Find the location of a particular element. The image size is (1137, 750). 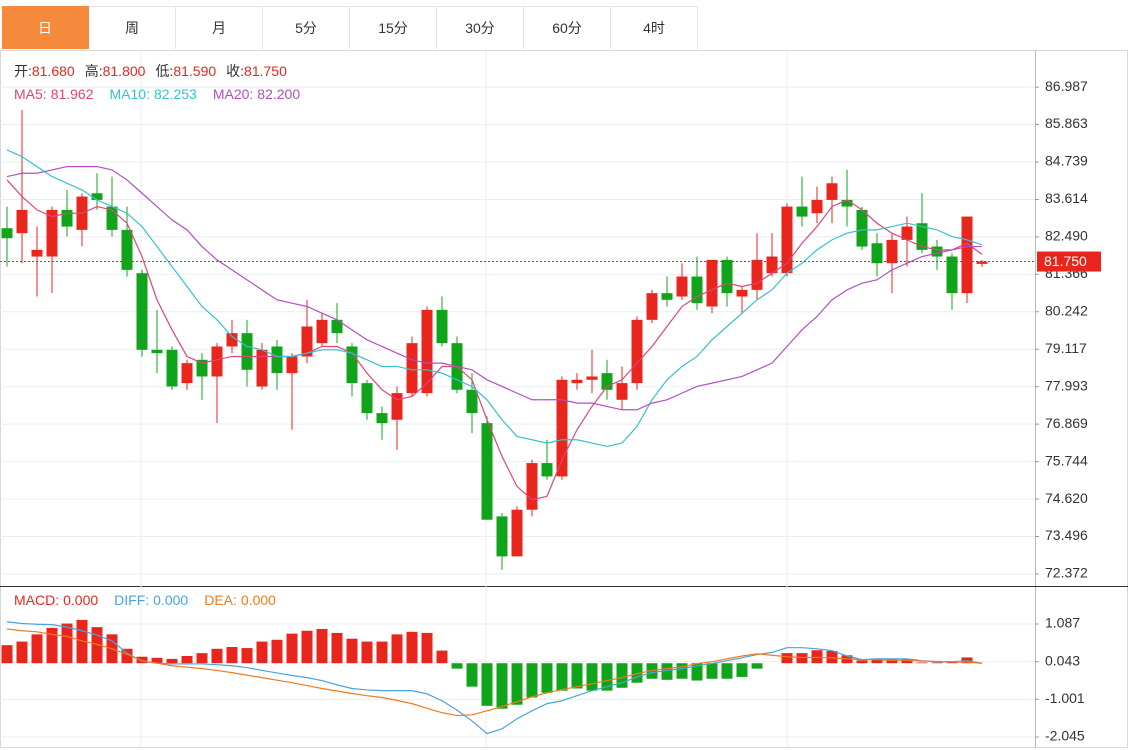

tab: 日 is located at coordinates (45, 27).